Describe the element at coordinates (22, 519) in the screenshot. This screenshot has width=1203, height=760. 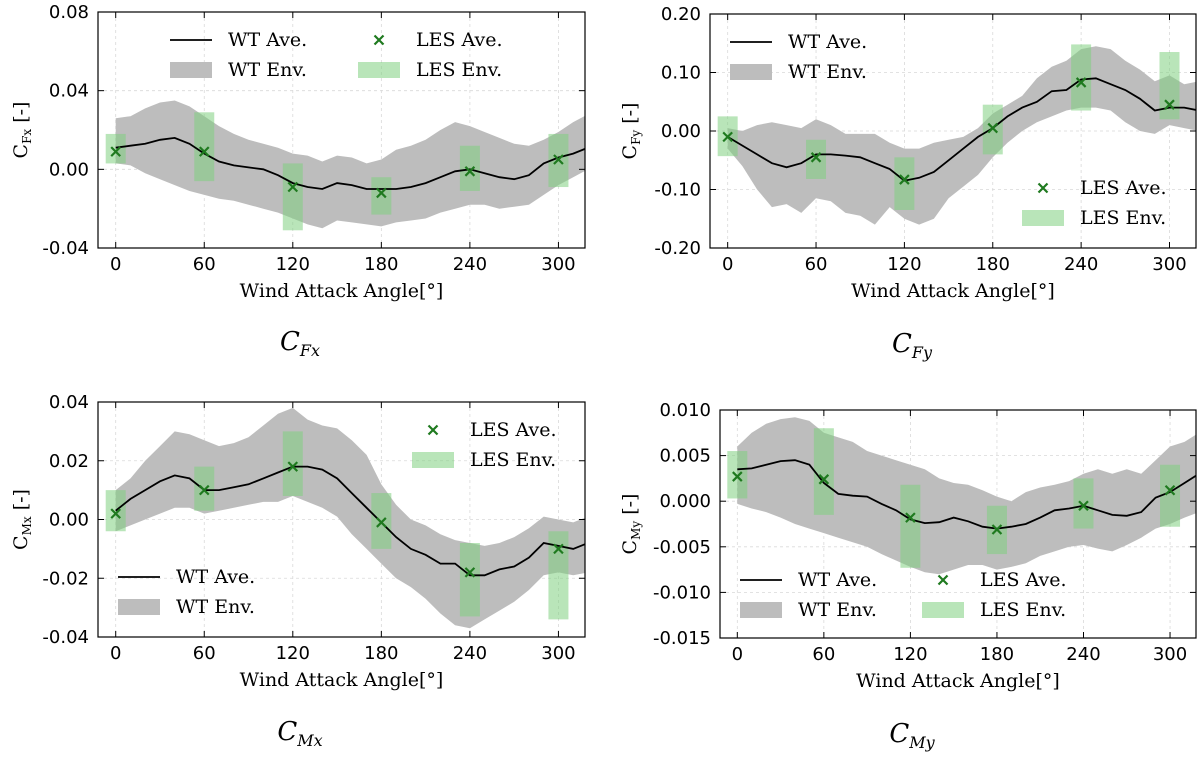
I see `y-axis-label: CMx [-]` at that location.